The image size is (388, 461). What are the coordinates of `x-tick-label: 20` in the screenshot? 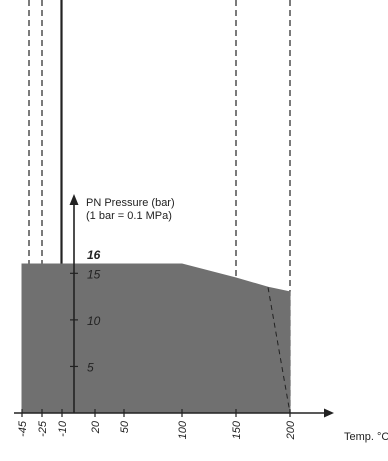 It's located at (96, 427).